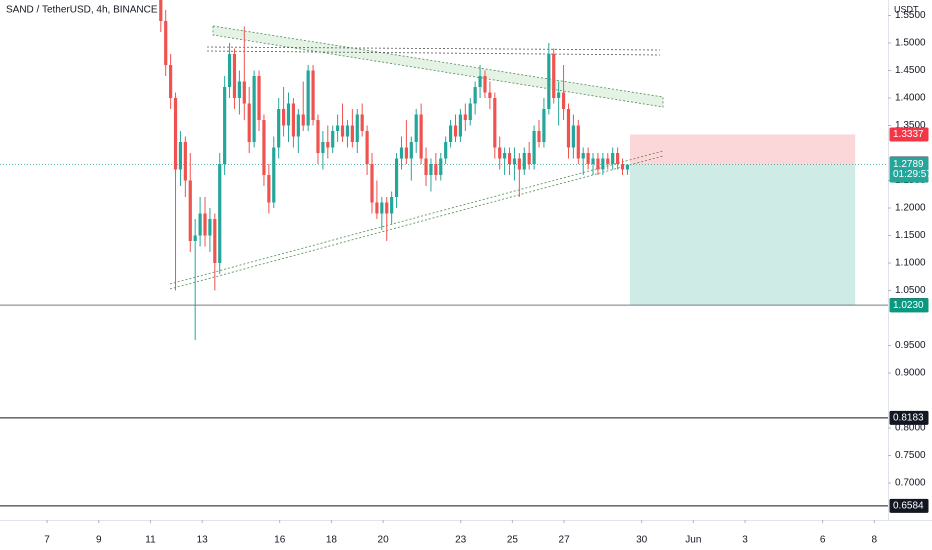 This screenshot has width=932, height=550. What do you see at coordinates (82, 10) in the screenshot?
I see `chart-title: SAND / TetherUSD, 4h, BINANCE` at bounding box center [82, 10].